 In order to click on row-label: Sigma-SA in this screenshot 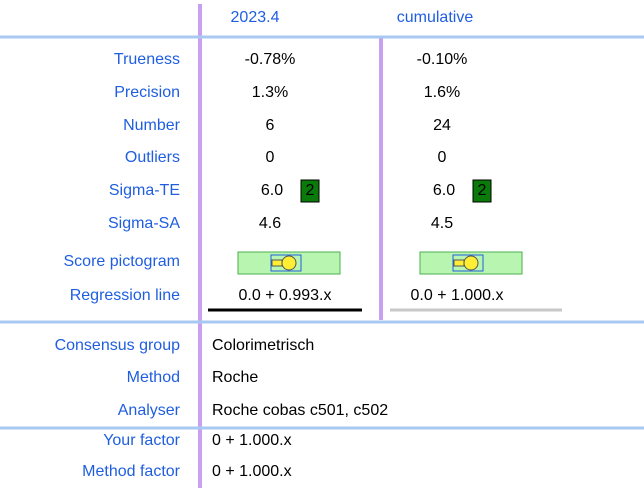, I will do `click(144, 223)`.